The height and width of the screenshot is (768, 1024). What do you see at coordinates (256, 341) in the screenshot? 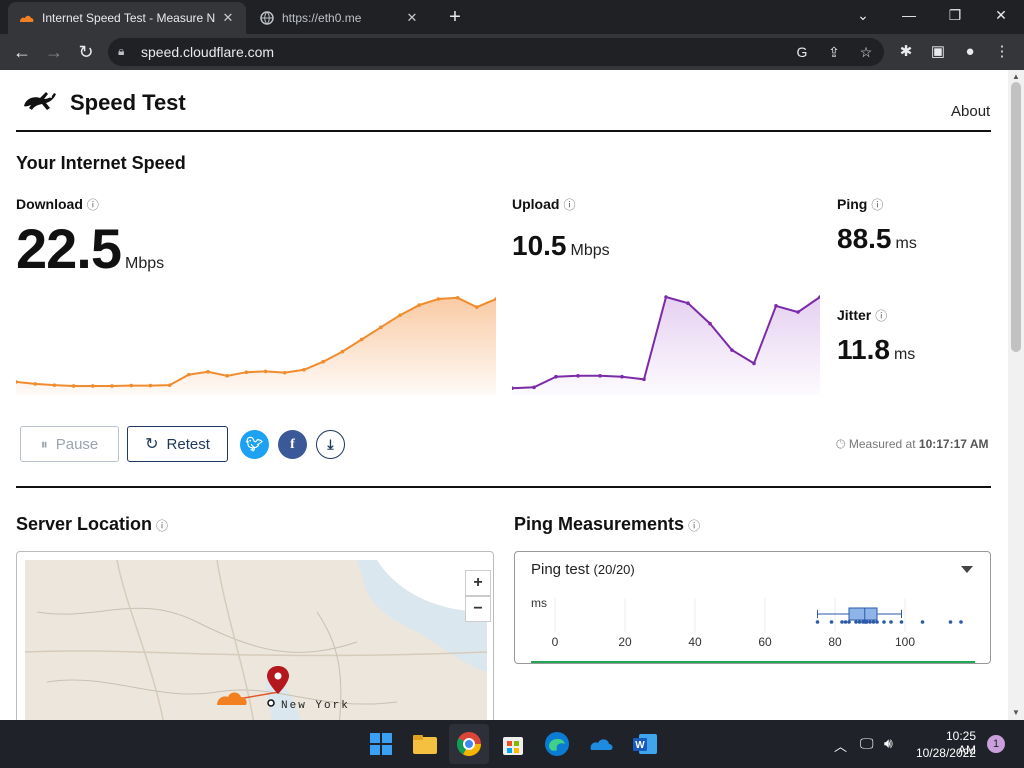
I see `download-line` at bounding box center [256, 341].